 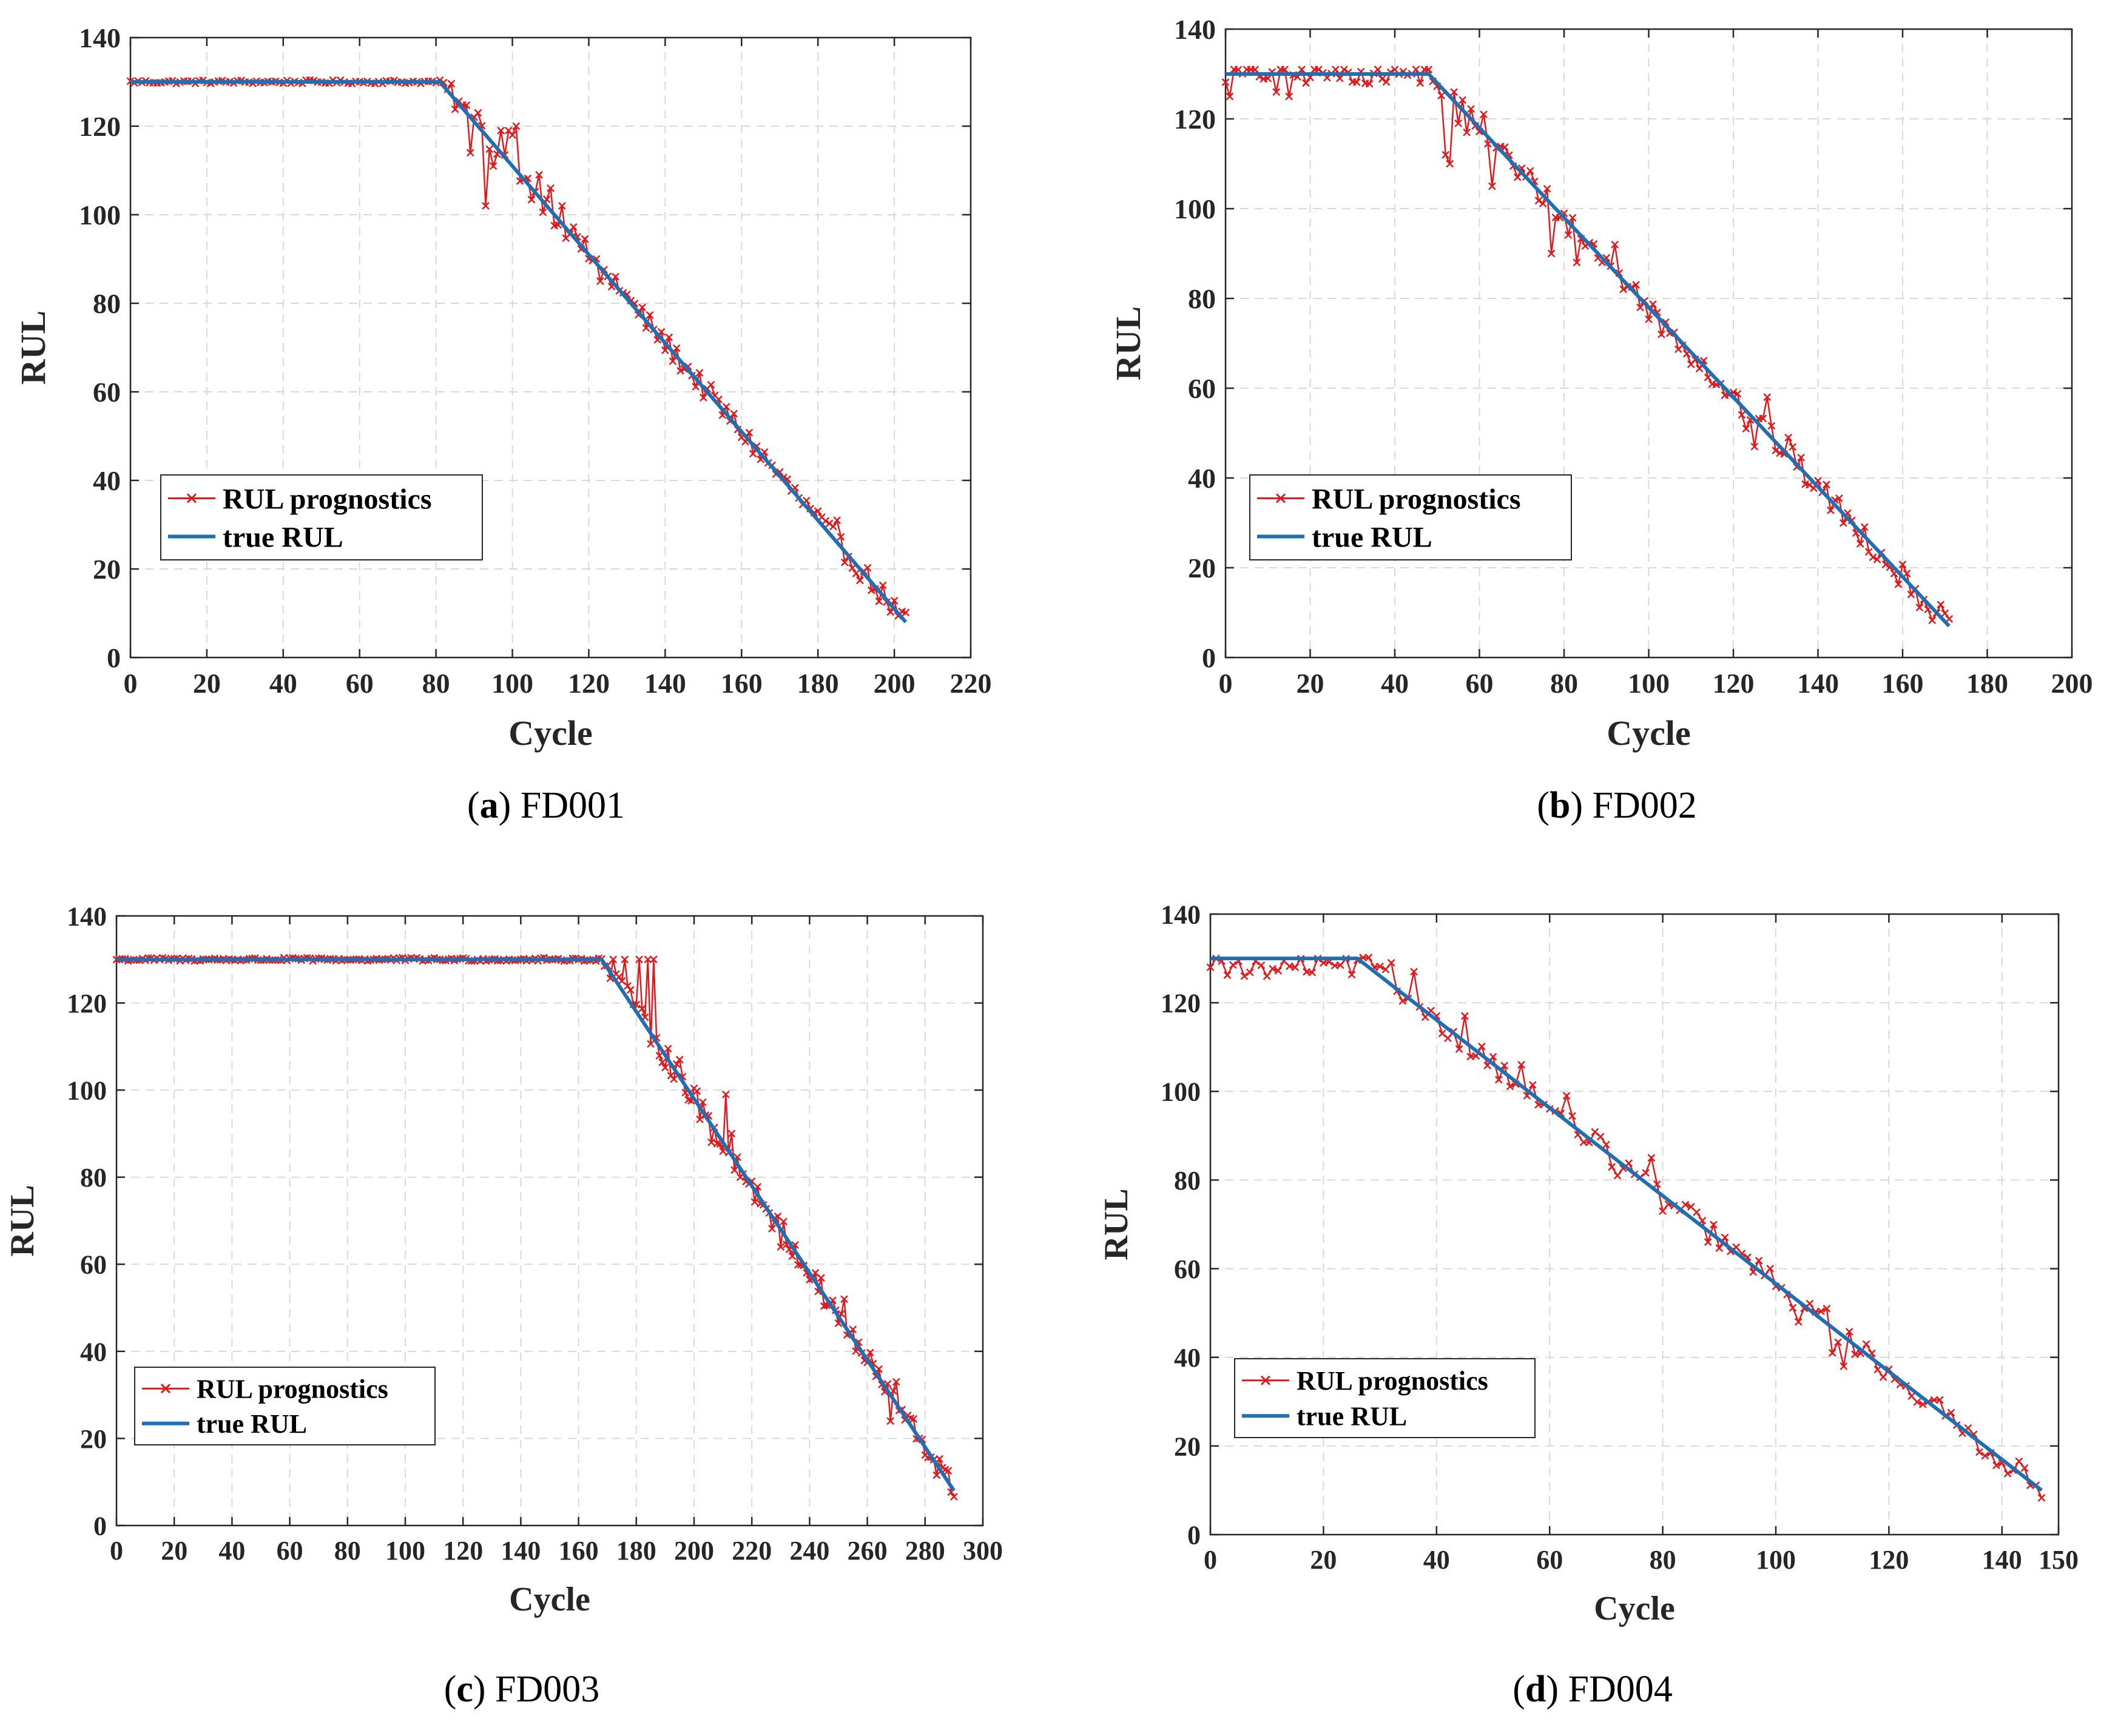 What do you see at coordinates (1187, 1269) in the screenshot?
I see `y-tick-label: 60` at bounding box center [1187, 1269].